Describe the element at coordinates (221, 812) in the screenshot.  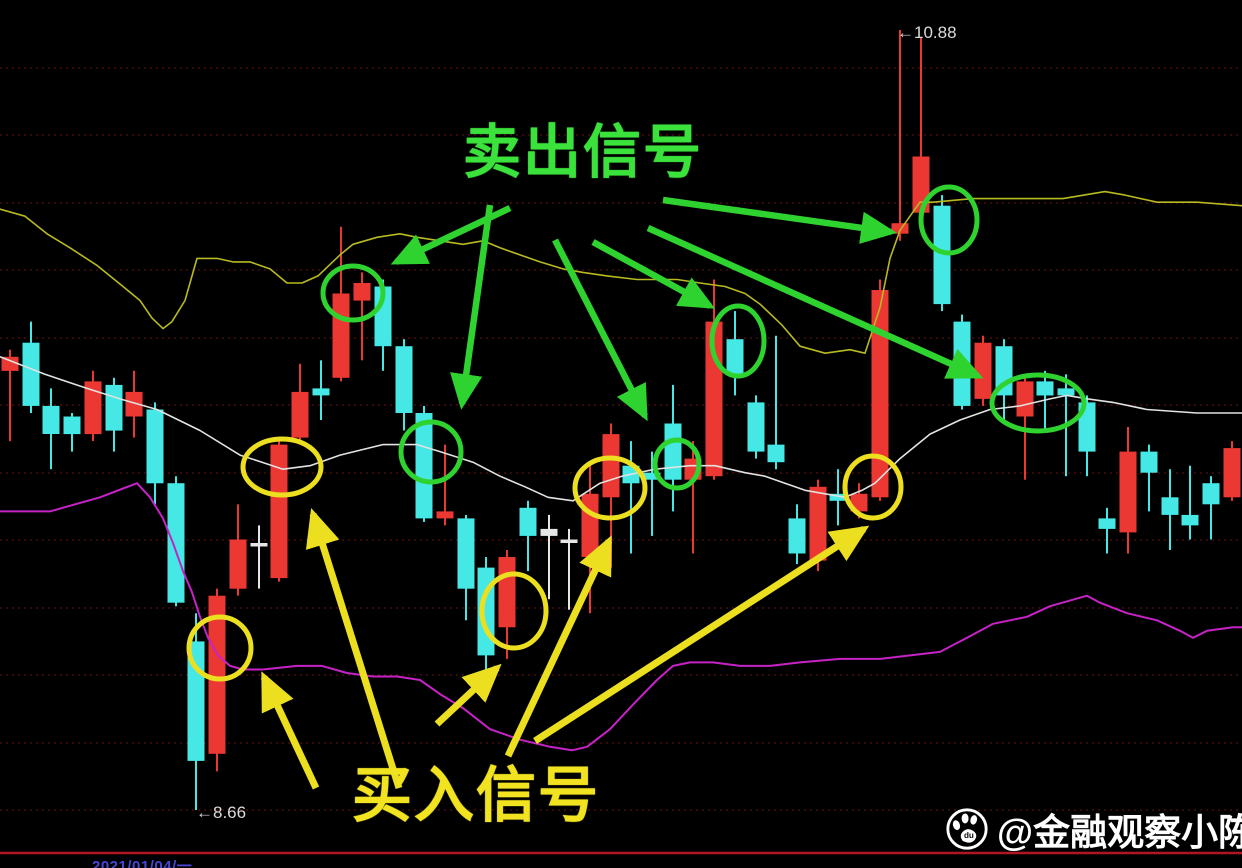
I see `low-price-label: ←8.66` at that location.